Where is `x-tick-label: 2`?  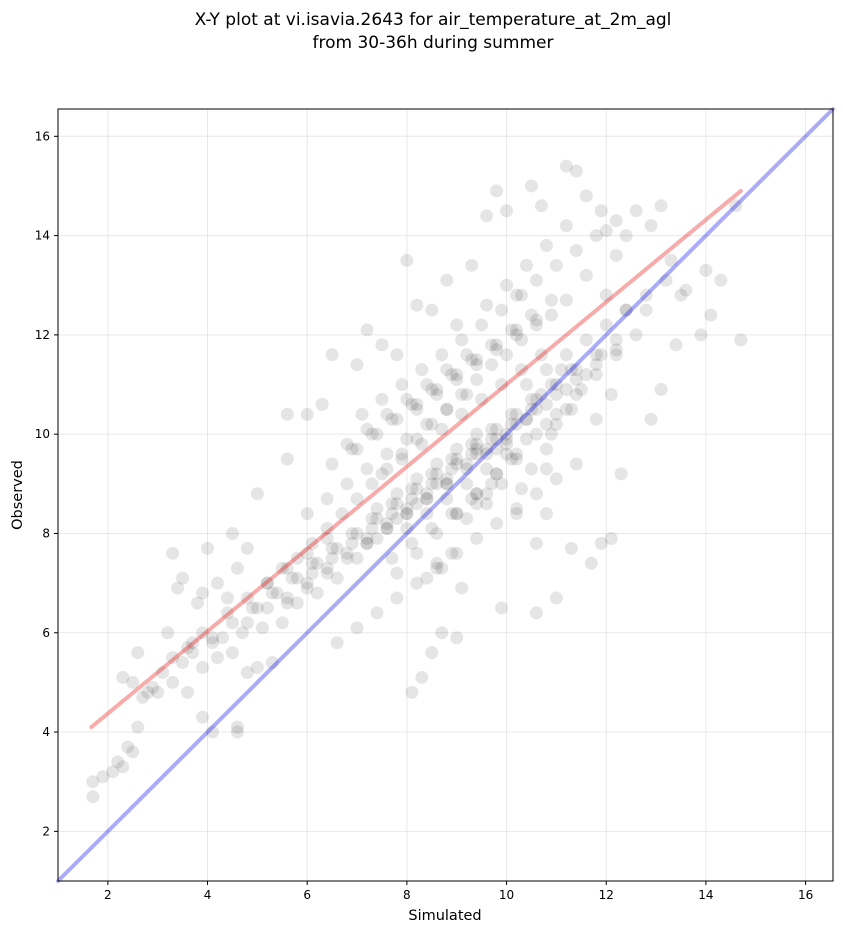
x-tick-label: 2 is located at coordinates (108, 895).